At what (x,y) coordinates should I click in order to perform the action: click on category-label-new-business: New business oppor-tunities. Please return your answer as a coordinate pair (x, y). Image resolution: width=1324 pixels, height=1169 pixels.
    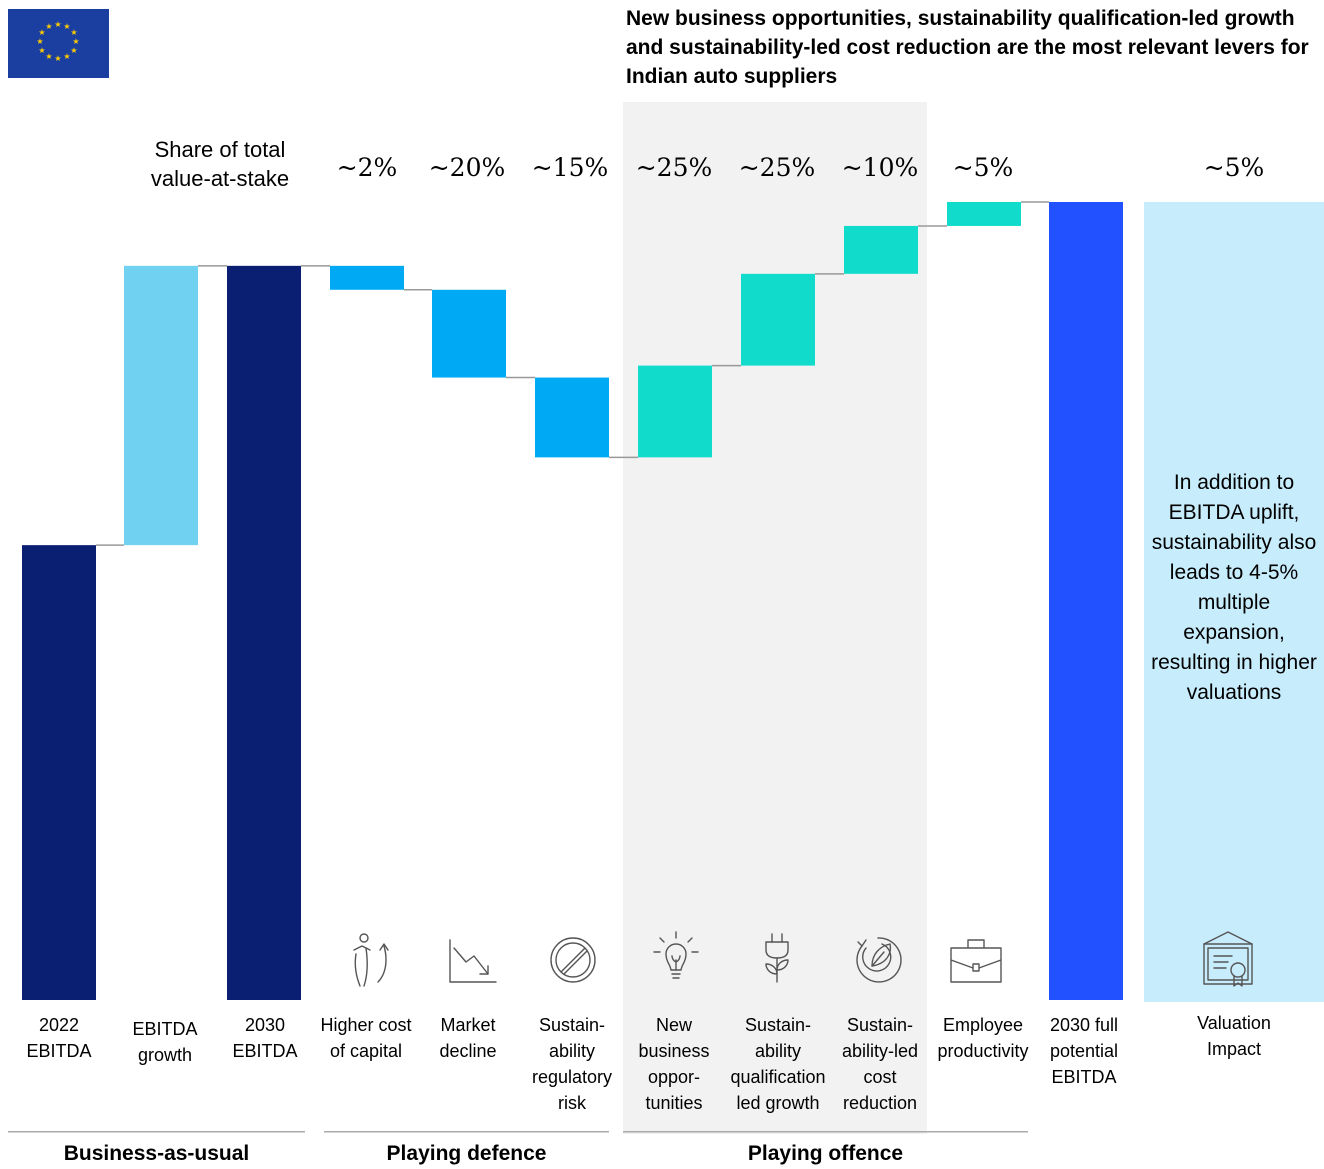
    Looking at the image, I should click on (674, 1064).